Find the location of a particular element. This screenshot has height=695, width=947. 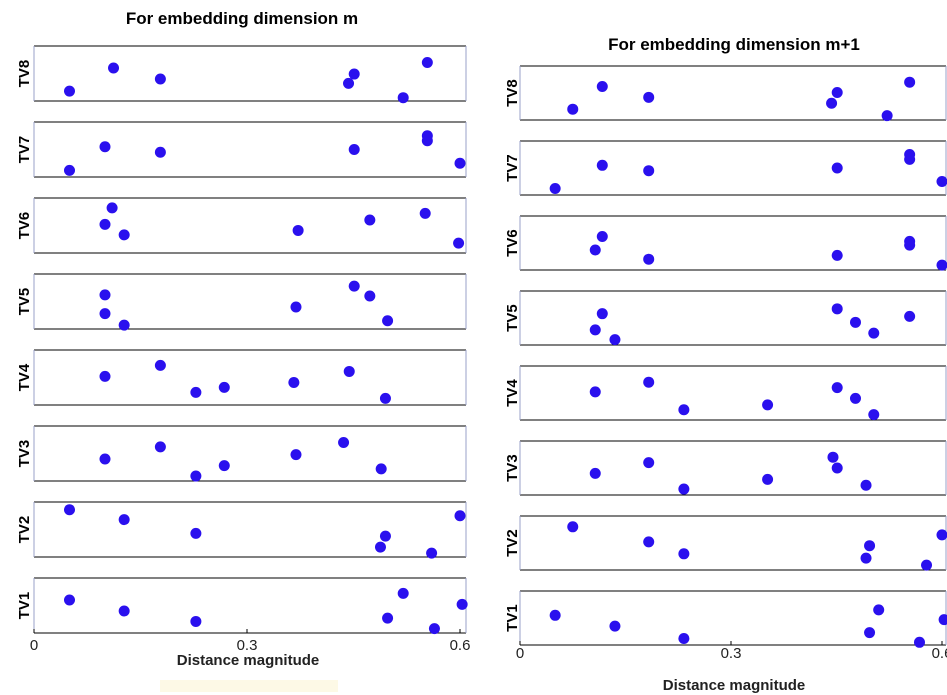

row-tv8: TV8 is located at coordinates (241, 74).